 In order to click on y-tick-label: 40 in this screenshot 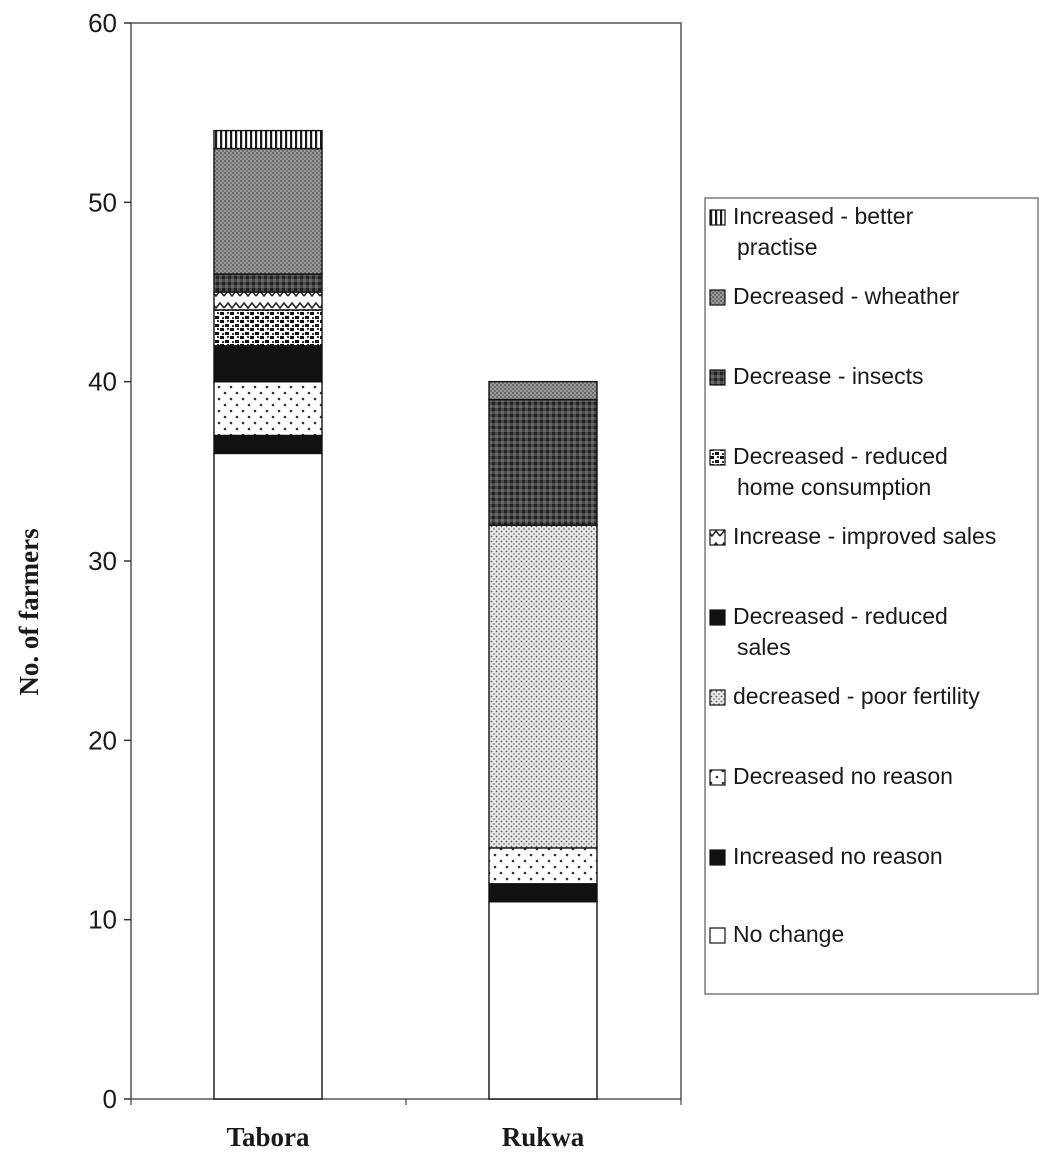, I will do `click(102, 382)`.